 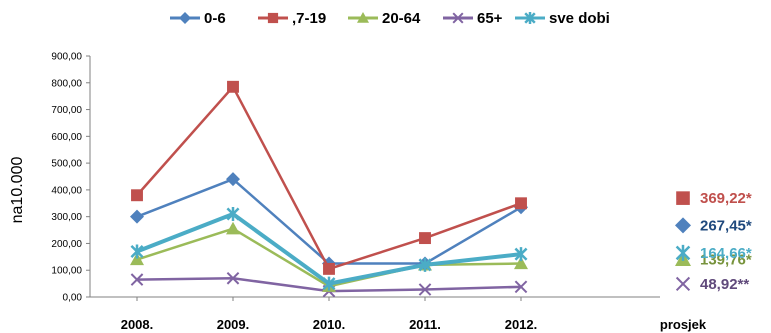 What do you see at coordinates (726, 253) in the screenshot?
I see `average-label: 164,66*` at bounding box center [726, 253].